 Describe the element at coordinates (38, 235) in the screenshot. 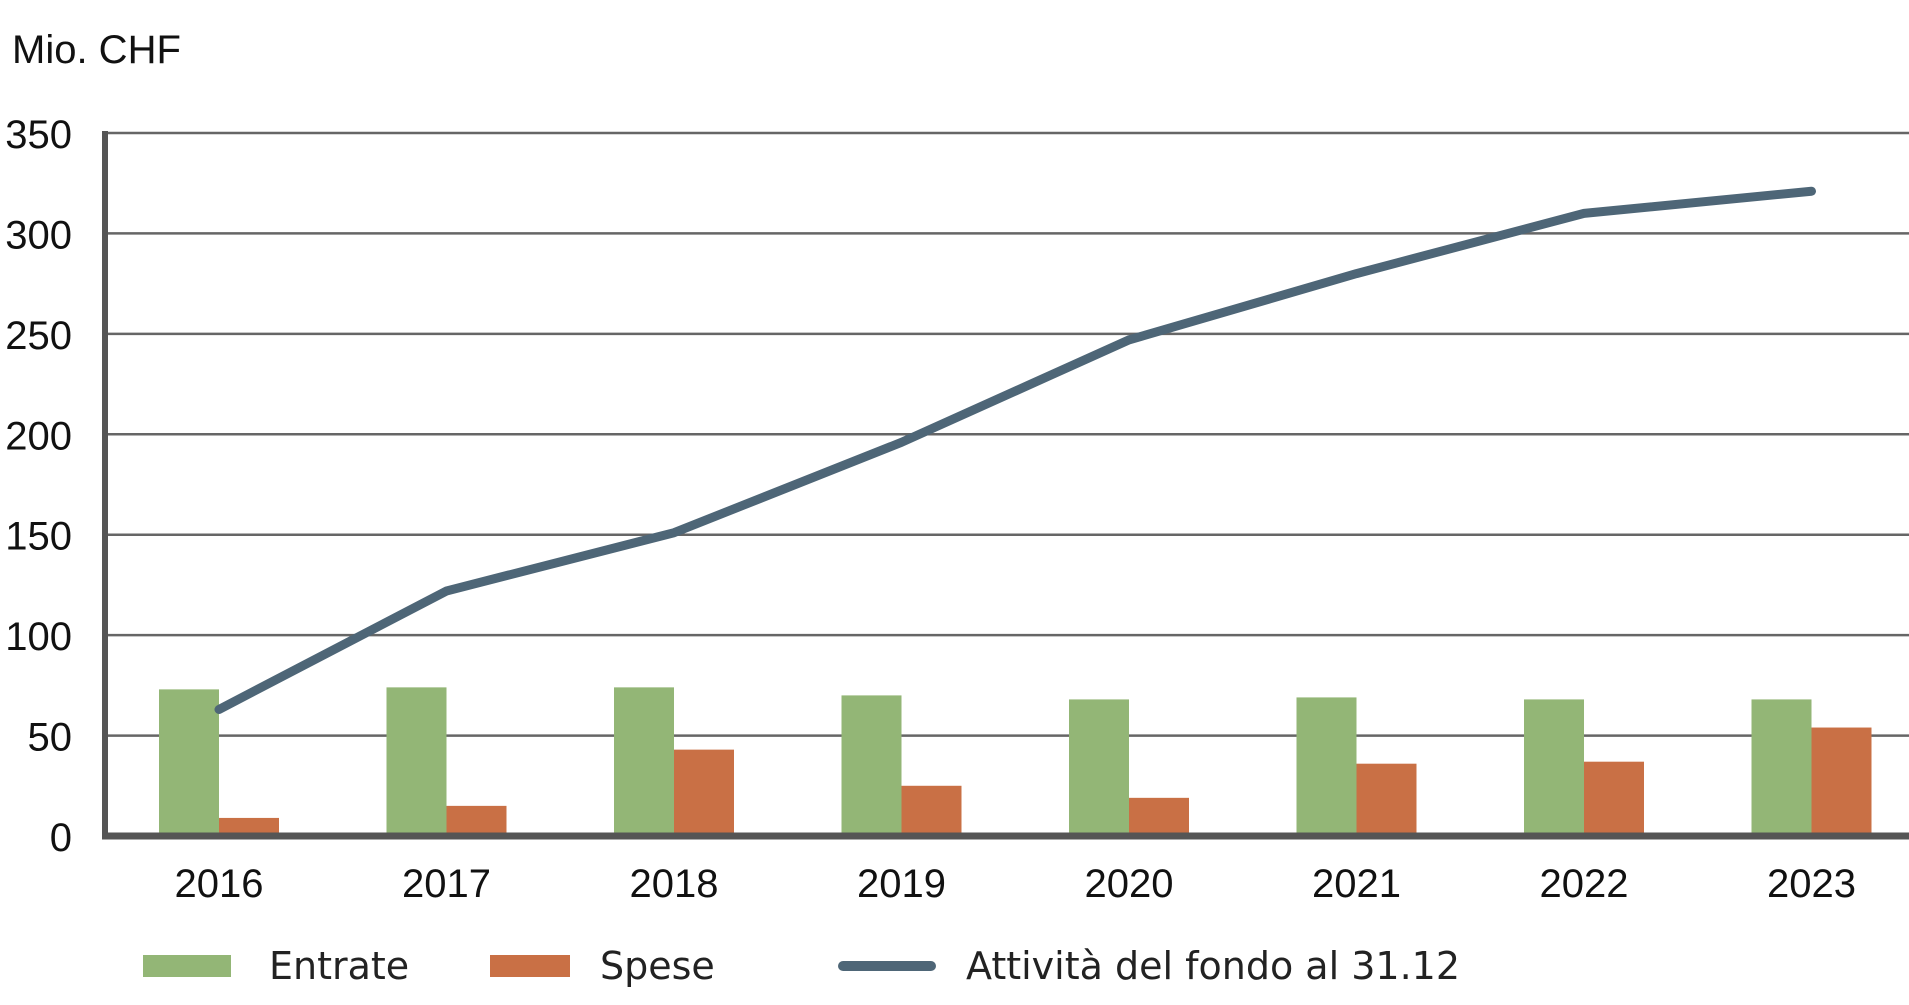

I see `y-tick-label: 300` at that location.